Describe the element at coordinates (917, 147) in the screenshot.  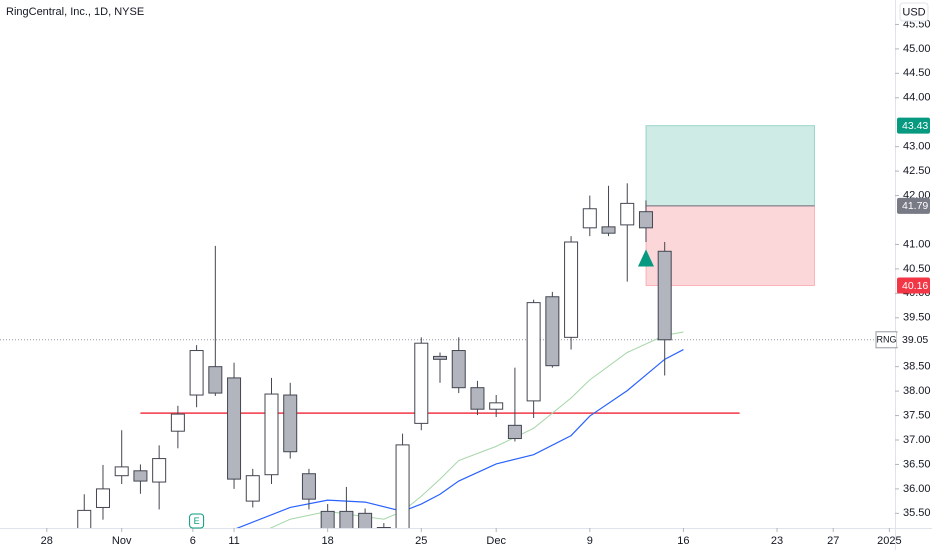
I see `y-tick-label: 43.00` at that location.